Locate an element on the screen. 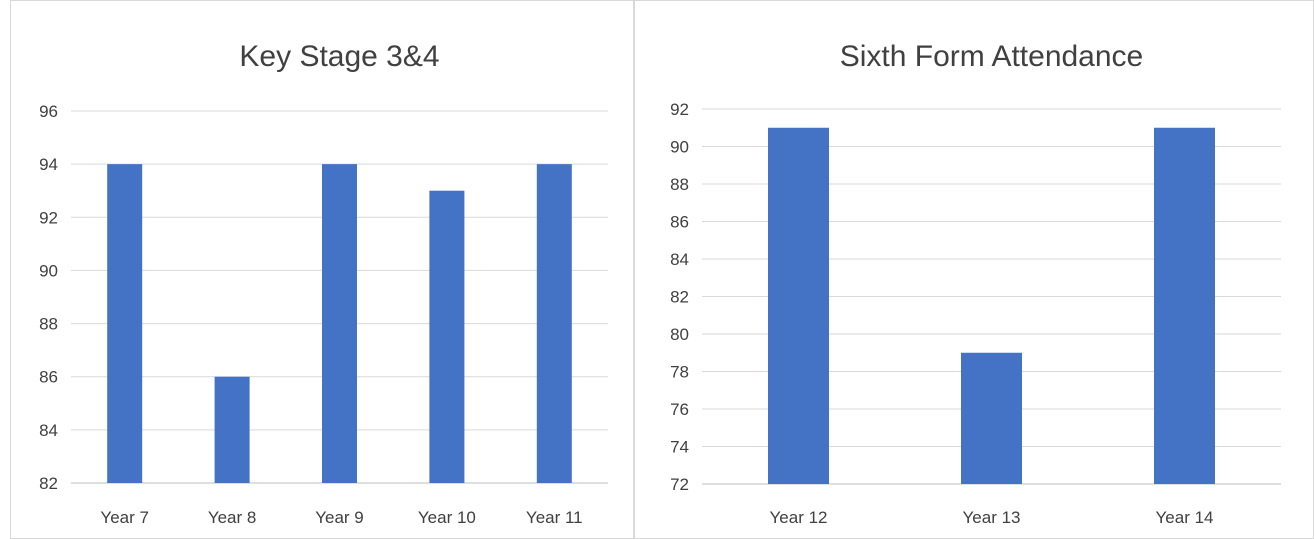 The image size is (1314, 539). sixth-form-chart-title: Sixth Form Attendance is located at coordinates (992, 56).